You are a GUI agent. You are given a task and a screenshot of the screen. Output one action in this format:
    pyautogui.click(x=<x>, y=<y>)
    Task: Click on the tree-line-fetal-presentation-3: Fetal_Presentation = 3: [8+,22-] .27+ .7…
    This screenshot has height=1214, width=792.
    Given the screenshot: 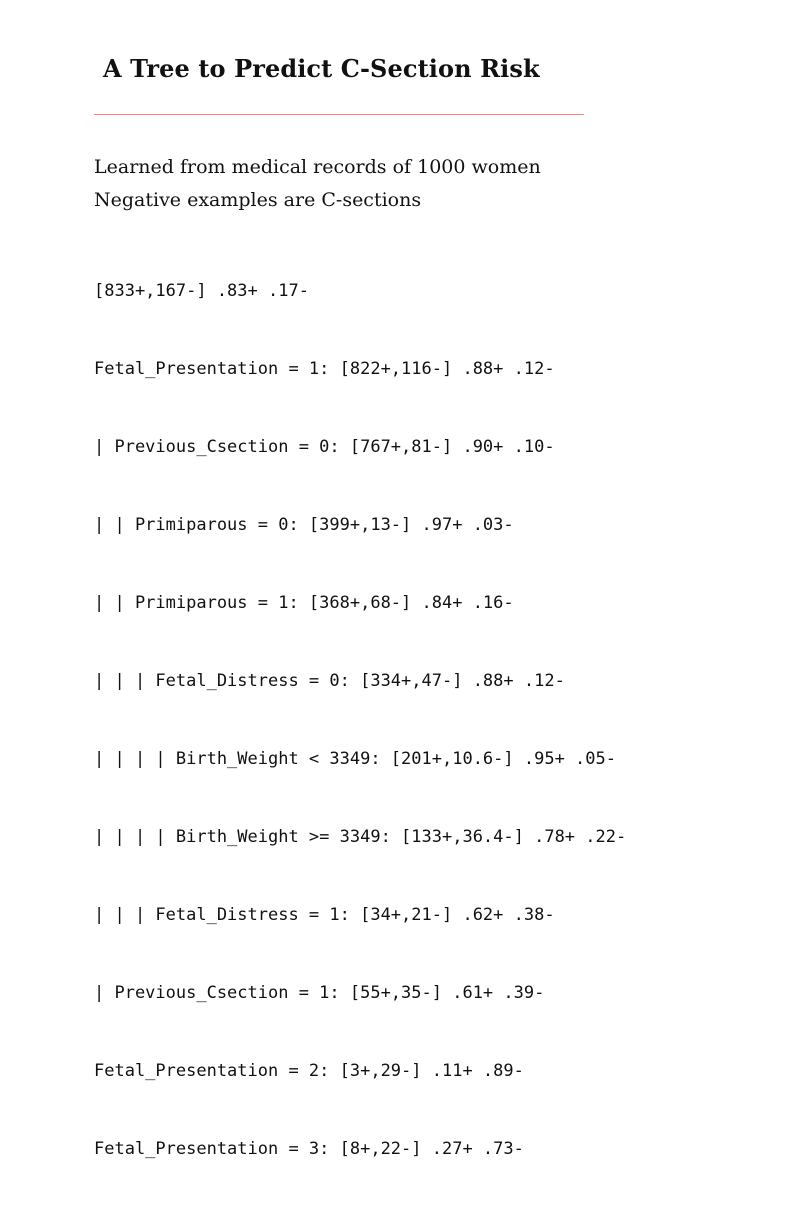 What is the action you would take?
    pyautogui.click(x=309, y=1149)
    